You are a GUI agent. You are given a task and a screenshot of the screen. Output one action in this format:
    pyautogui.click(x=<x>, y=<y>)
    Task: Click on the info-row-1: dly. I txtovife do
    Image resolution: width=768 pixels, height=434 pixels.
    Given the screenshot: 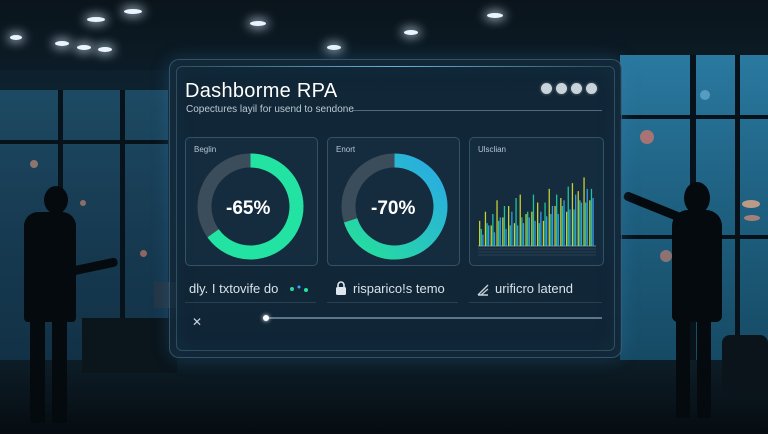 What is the action you would take?
    pyautogui.click(x=250, y=289)
    